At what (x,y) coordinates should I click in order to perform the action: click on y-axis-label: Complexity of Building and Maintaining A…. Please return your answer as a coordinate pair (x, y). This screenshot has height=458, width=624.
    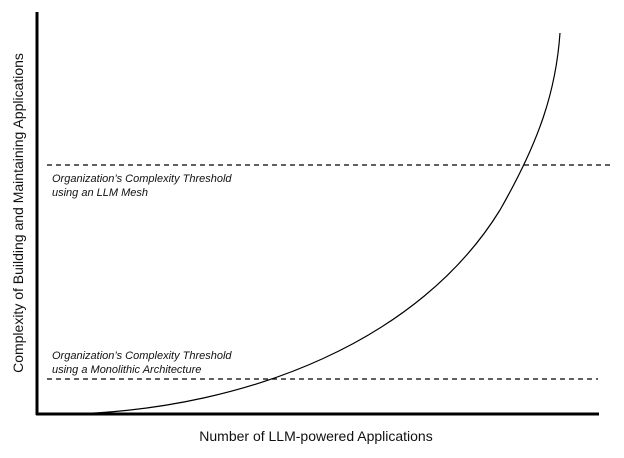
    Looking at the image, I should click on (18, 213).